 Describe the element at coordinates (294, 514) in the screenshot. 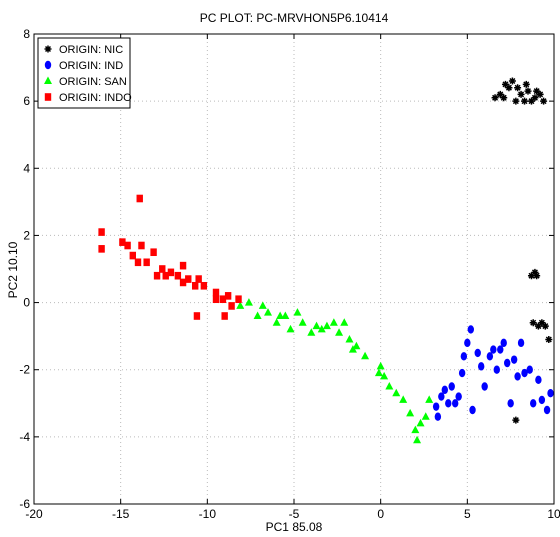

I see `x-tick-label: -5` at that location.